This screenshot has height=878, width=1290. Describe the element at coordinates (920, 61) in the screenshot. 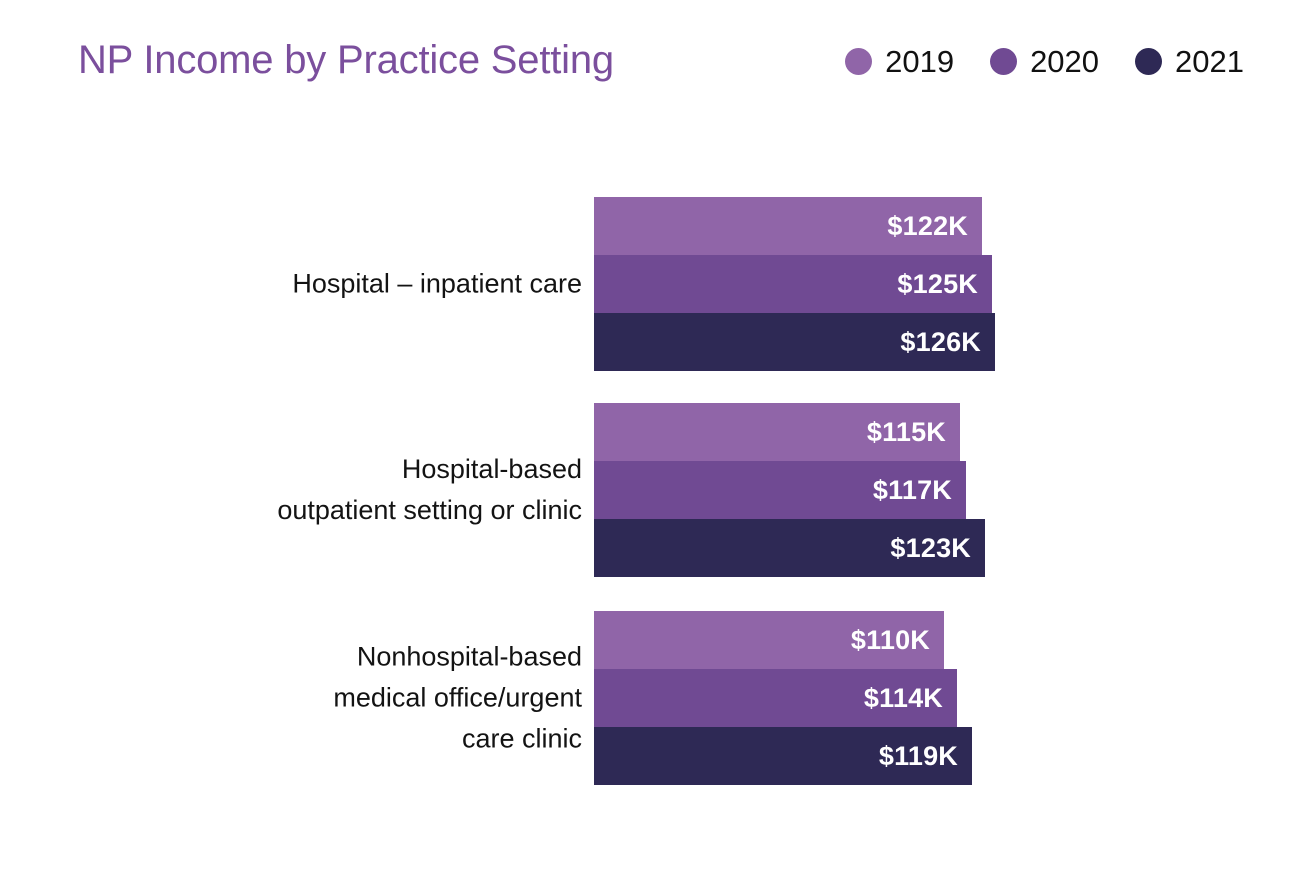

I see `legend-label-2019: 2019` at that location.